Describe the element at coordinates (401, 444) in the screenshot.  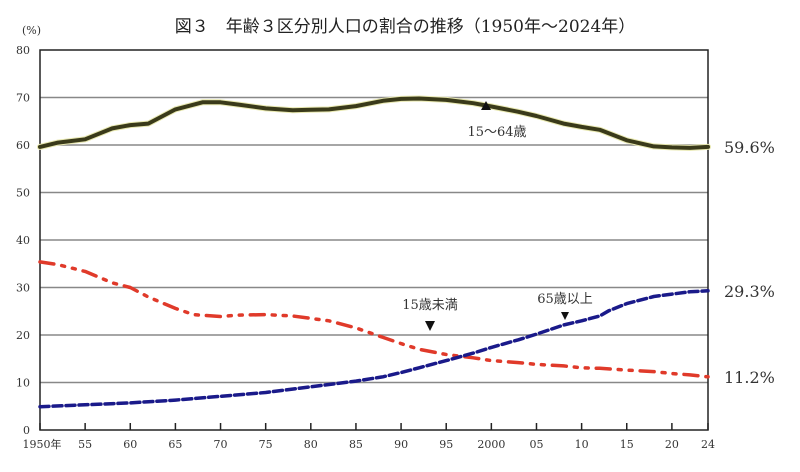
I see `x-tick-label: 90` at that location.